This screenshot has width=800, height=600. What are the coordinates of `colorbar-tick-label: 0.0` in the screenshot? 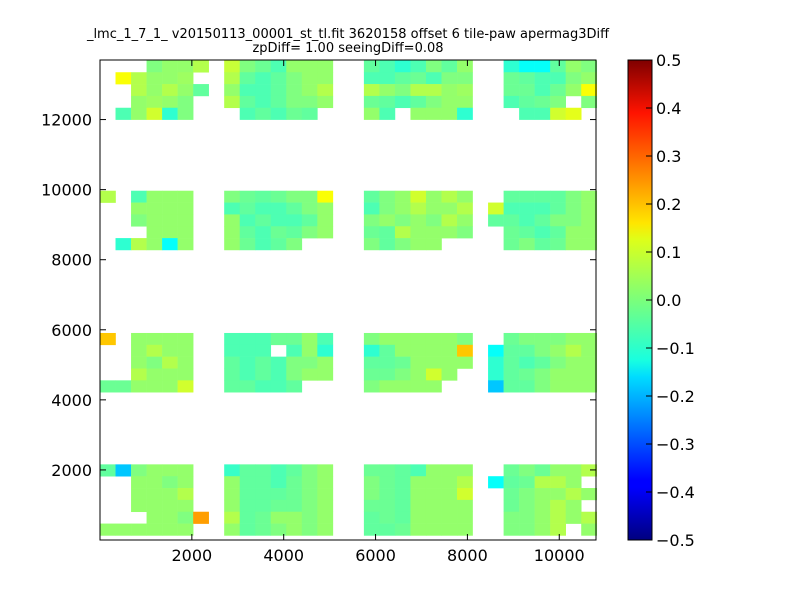 It's located at (668, 300).